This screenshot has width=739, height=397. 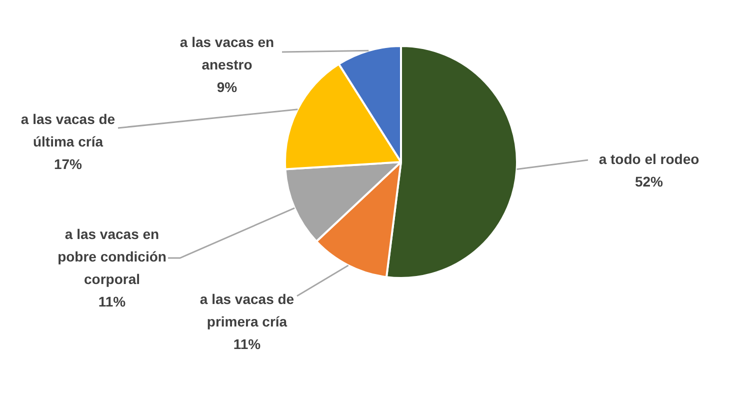 What do you see at coordinates (68, 130) in the screenshot?
I see `slice-label: a las vacas de última cría` at bounding box center [68, 130].